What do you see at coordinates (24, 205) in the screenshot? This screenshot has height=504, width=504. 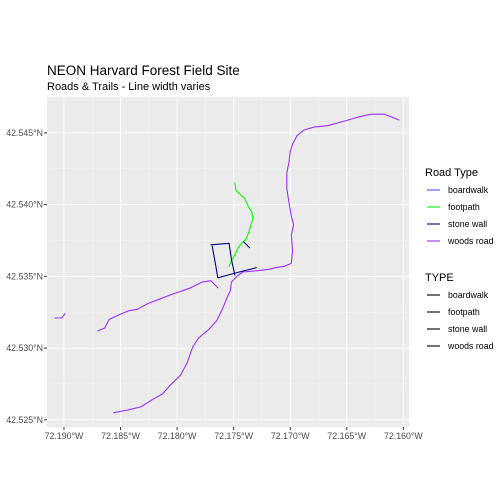 I see `y-tick-label: 42.540°N` at bounding box center [24, 205].